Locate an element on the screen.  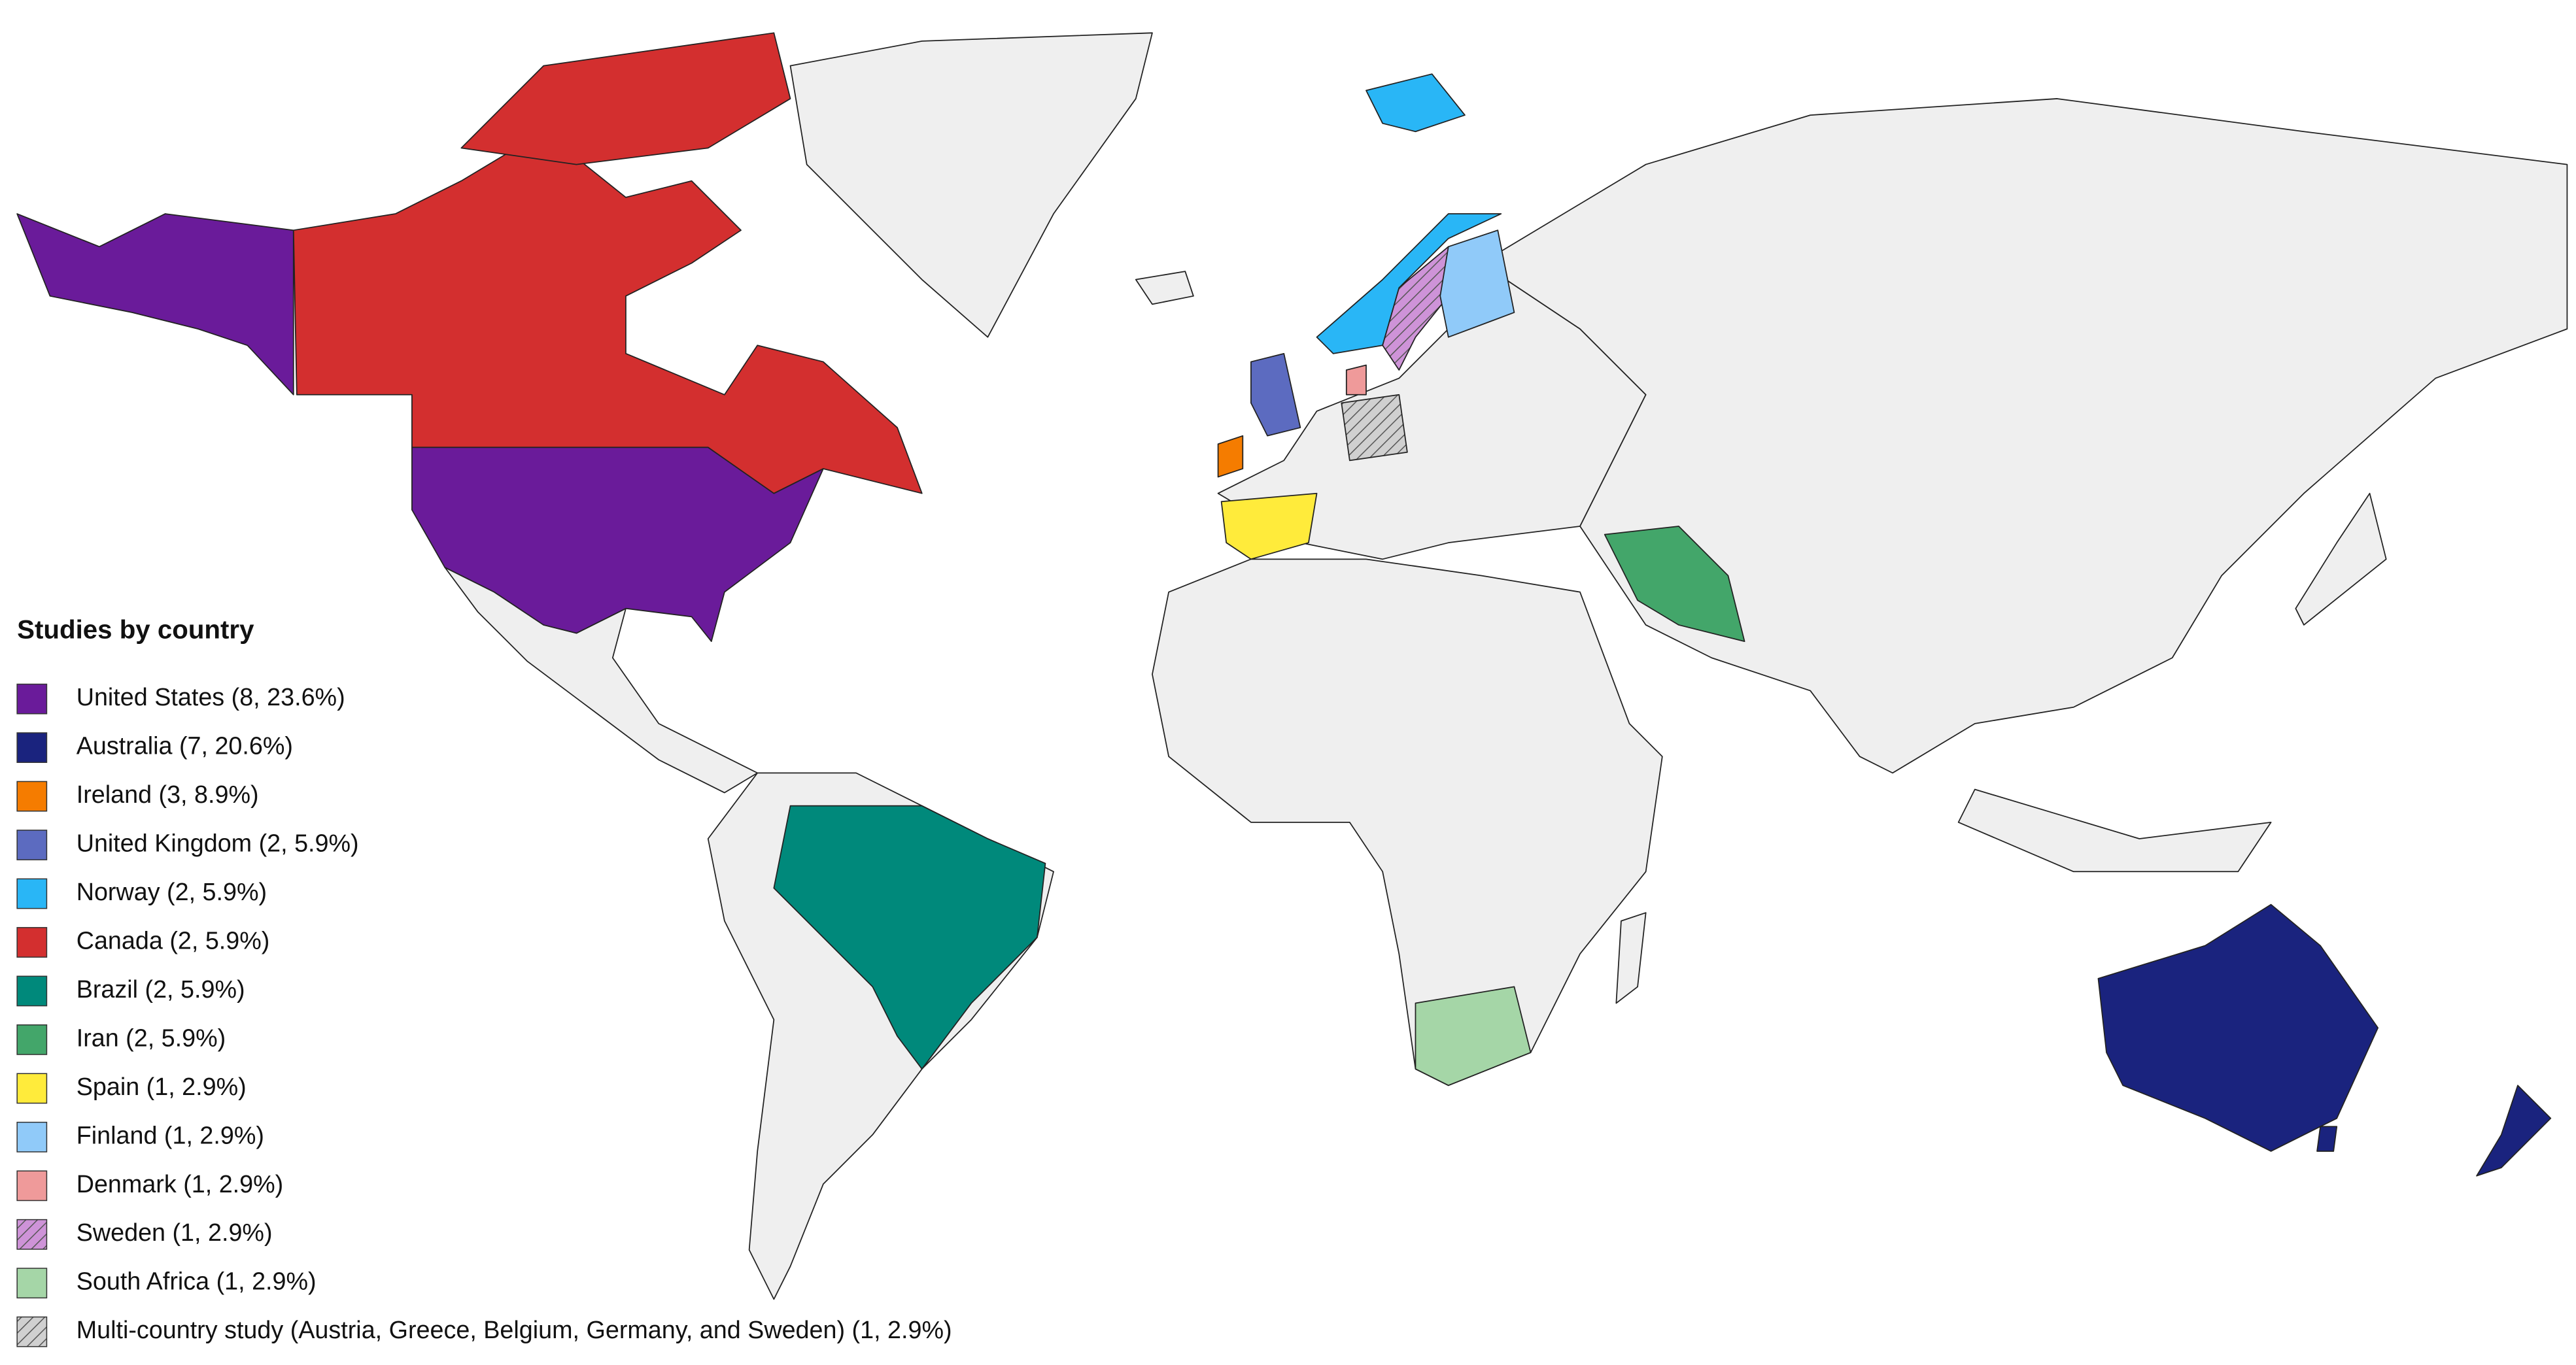
legend-label: Ireland (3, 8.9%) is located at coordinates (168, 794).